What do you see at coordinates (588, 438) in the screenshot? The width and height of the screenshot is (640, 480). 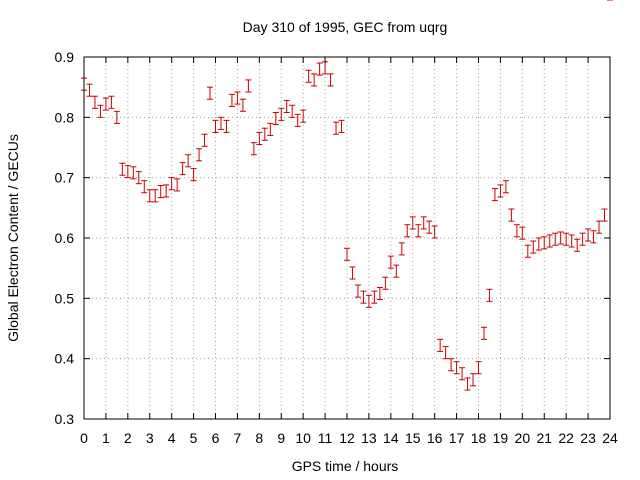 I see `x-tick-label: 23` at bounding box center [588, 438].